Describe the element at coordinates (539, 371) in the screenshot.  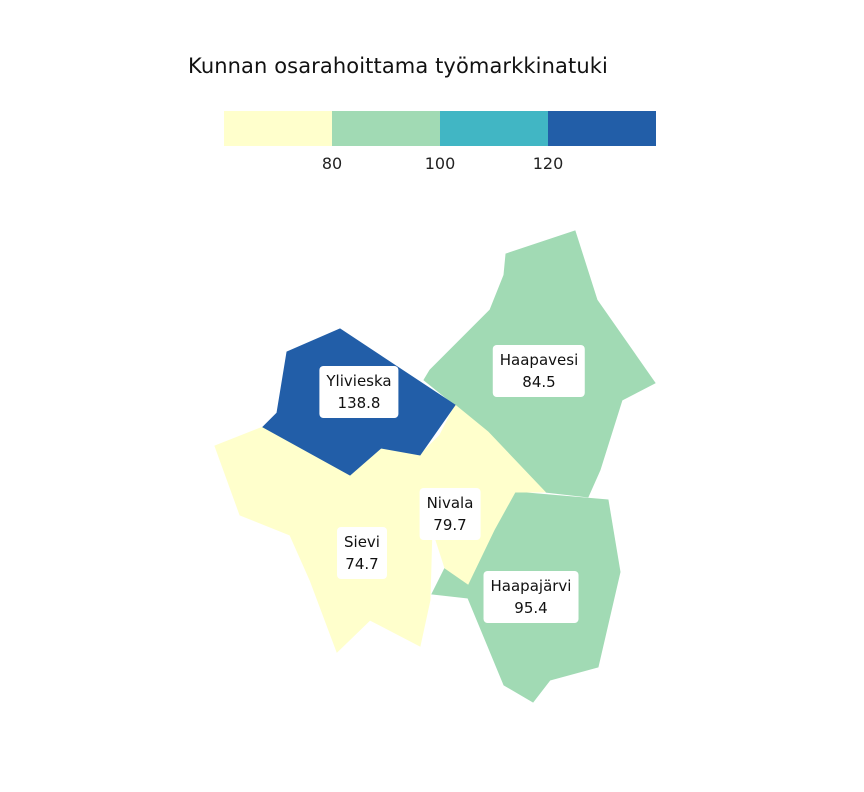
I see `label-haapavesi: Haapavesi 84.5` at that location.